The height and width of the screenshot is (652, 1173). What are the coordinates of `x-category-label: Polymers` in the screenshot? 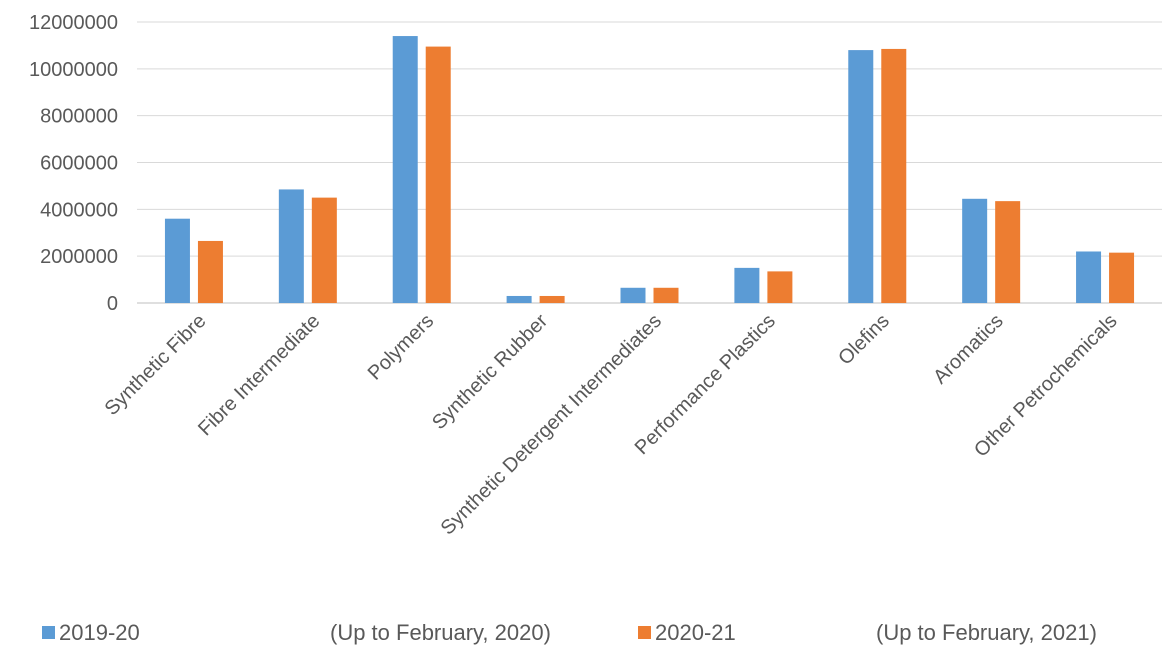 It's located at (401, 347).